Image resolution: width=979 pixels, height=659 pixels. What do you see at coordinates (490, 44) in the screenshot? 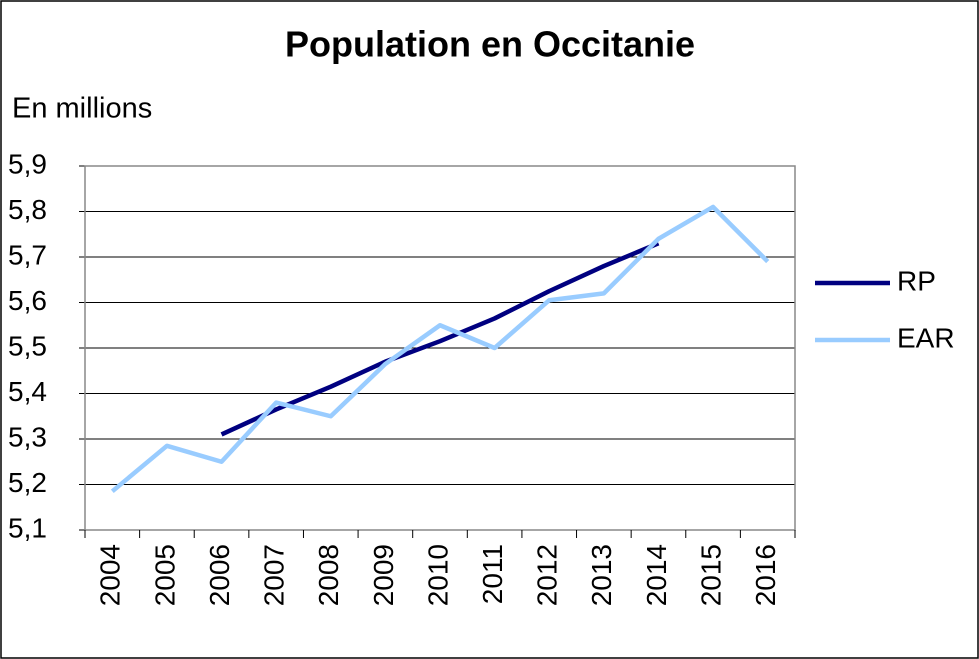
I see `chart-title: Population en Occitanie` at bounding box center [490, 44].